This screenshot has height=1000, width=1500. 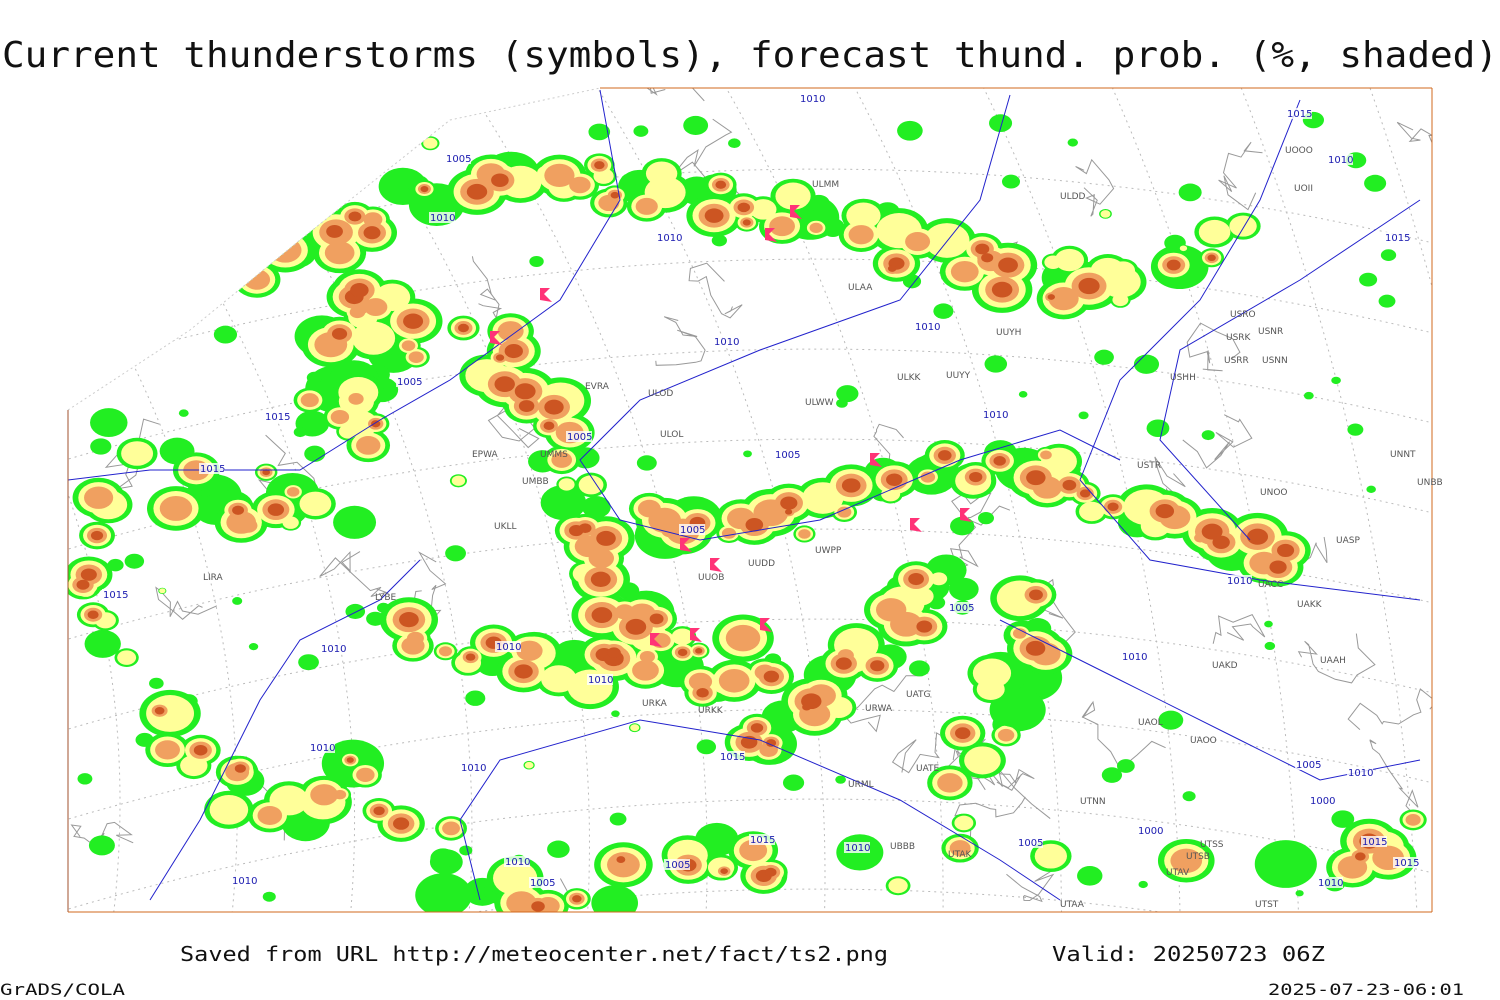 What do you see at coordinates (1203, 741) in the screenshot?
I see `station-label: UAOO` at bounding box center [1203, 741].